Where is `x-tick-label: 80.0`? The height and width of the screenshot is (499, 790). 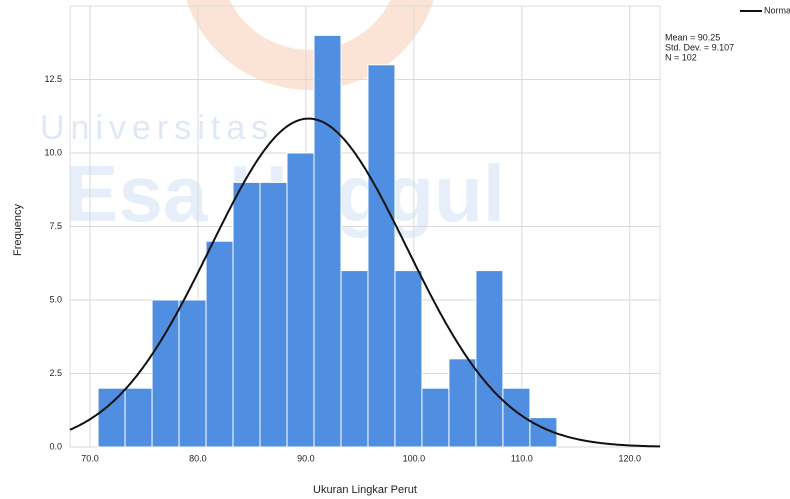 x-tick-label: 80.0 is located at coordinates (198, 458).